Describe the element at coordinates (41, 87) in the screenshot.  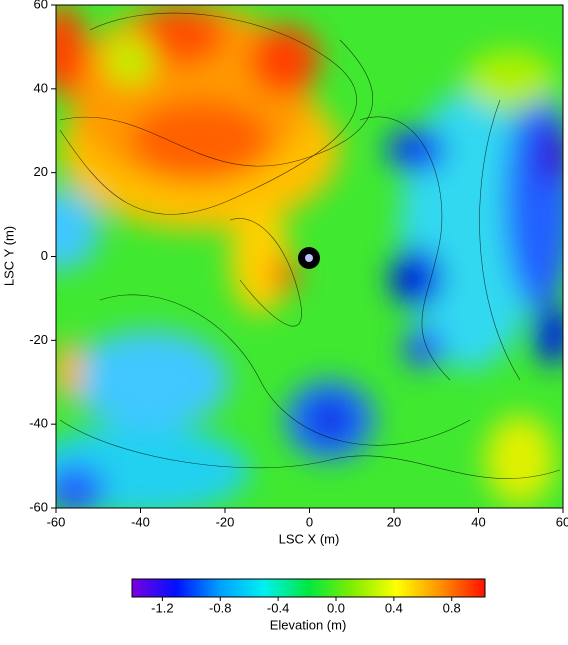
I see `y-tick-label: 40` at that location.